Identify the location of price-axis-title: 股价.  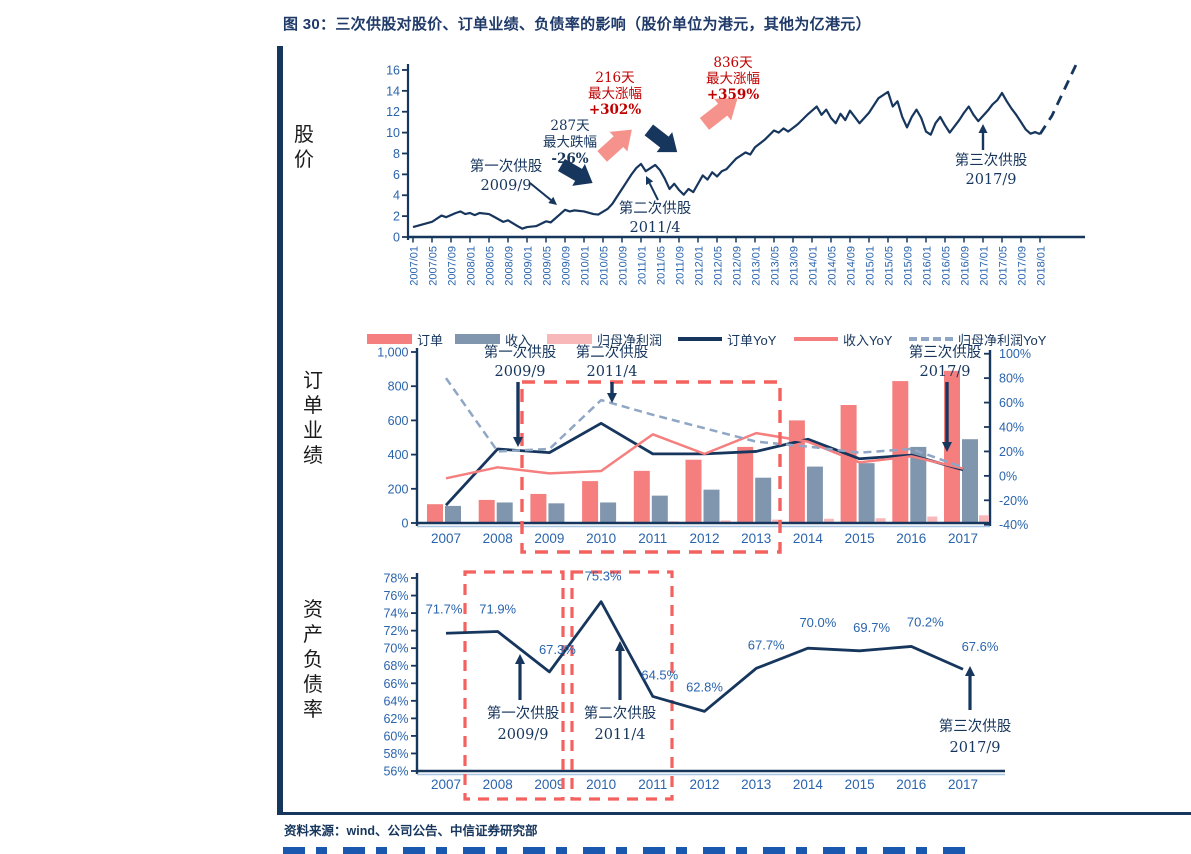
(304, 146).